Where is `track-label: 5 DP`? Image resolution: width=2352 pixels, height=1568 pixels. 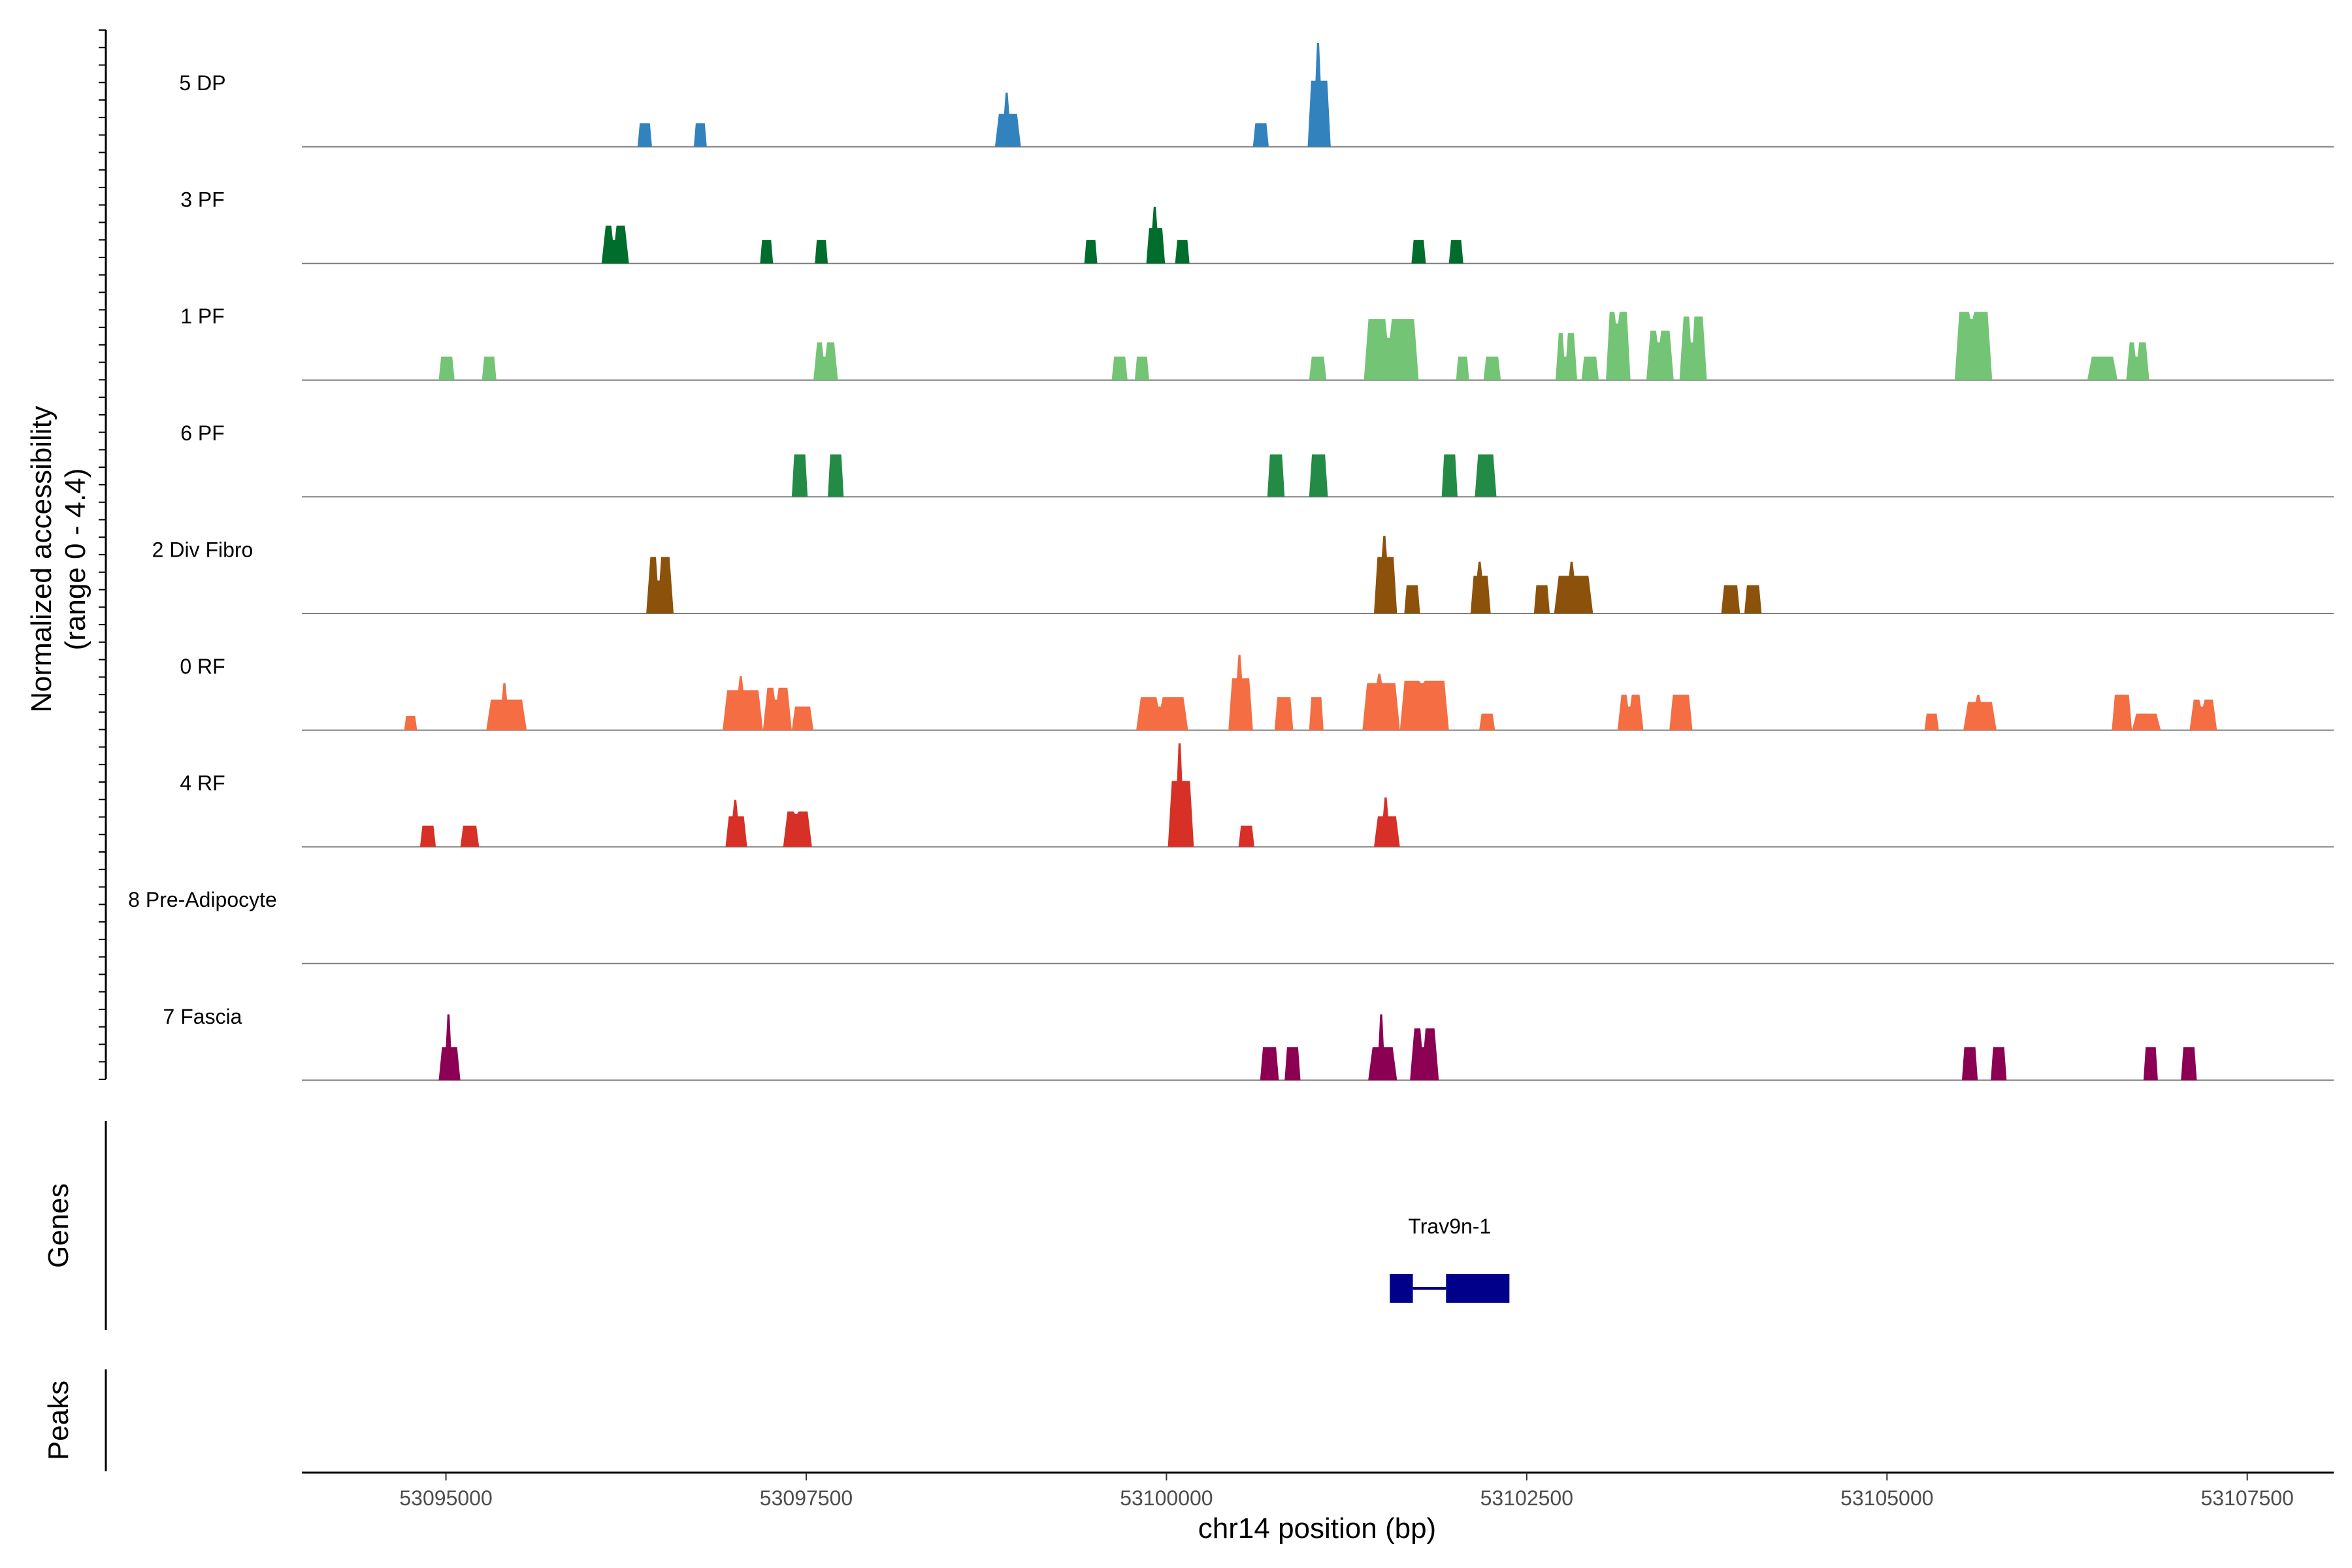
track-label: 5 DP is located at coordinates (202, 83).